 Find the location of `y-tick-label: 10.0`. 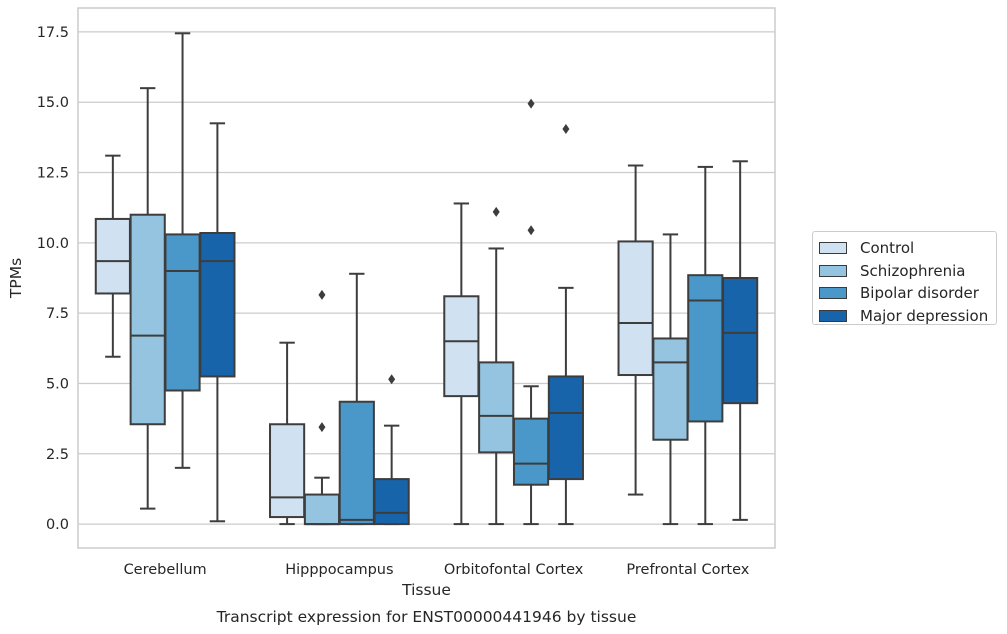

y-tick-label: 10.0 is located at coordinates (53, 244).